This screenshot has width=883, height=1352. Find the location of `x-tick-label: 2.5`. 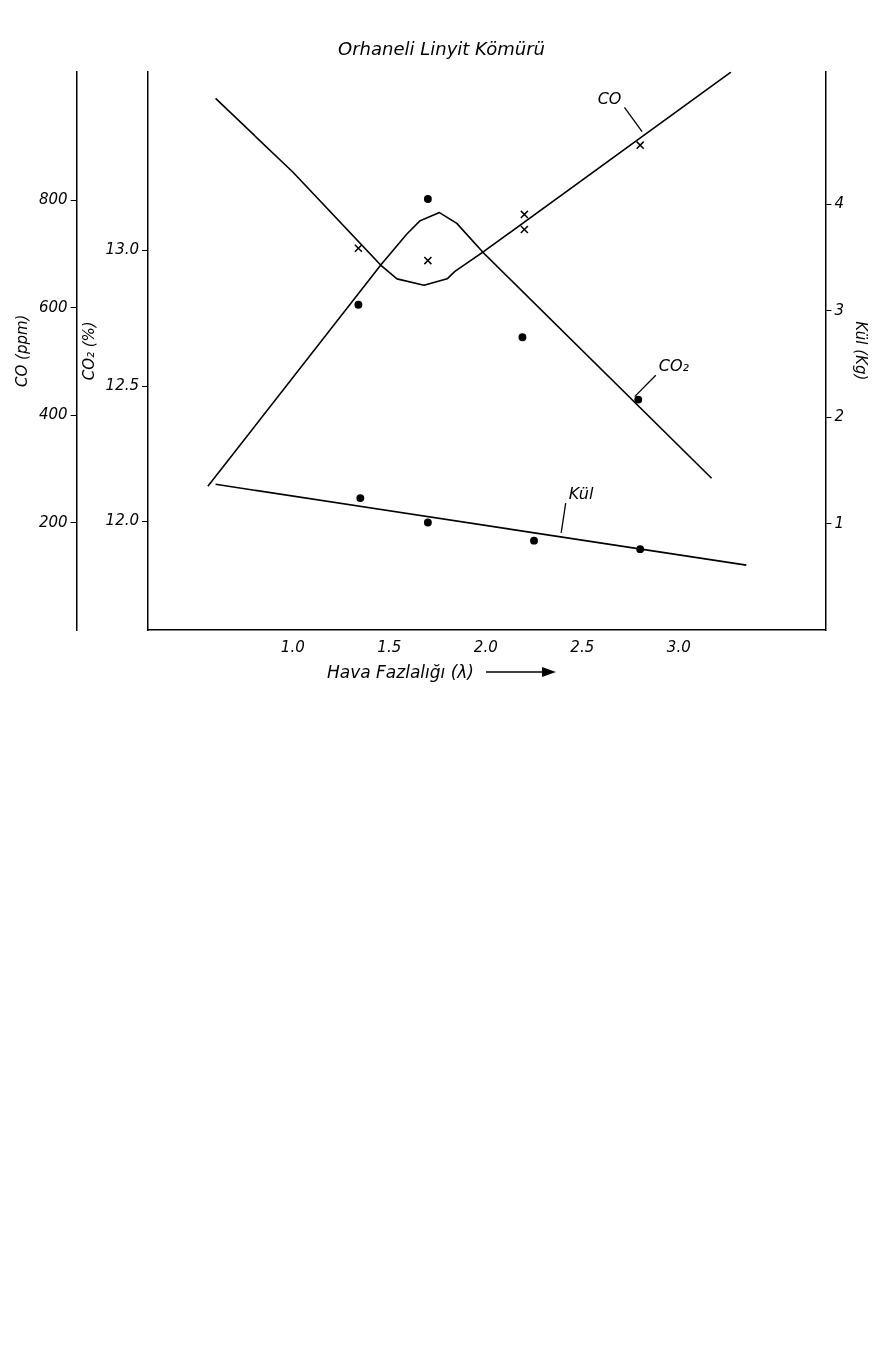

x-tick-label: 2.5 is located at coordinates (582, 646).